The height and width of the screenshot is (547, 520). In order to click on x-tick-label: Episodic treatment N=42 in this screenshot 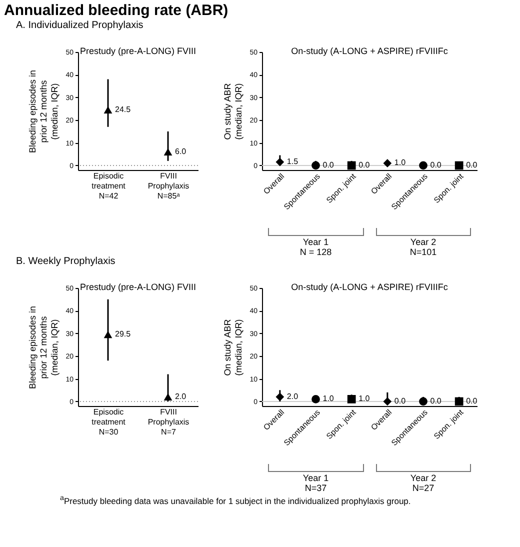, I will do `click(109, 186)`.